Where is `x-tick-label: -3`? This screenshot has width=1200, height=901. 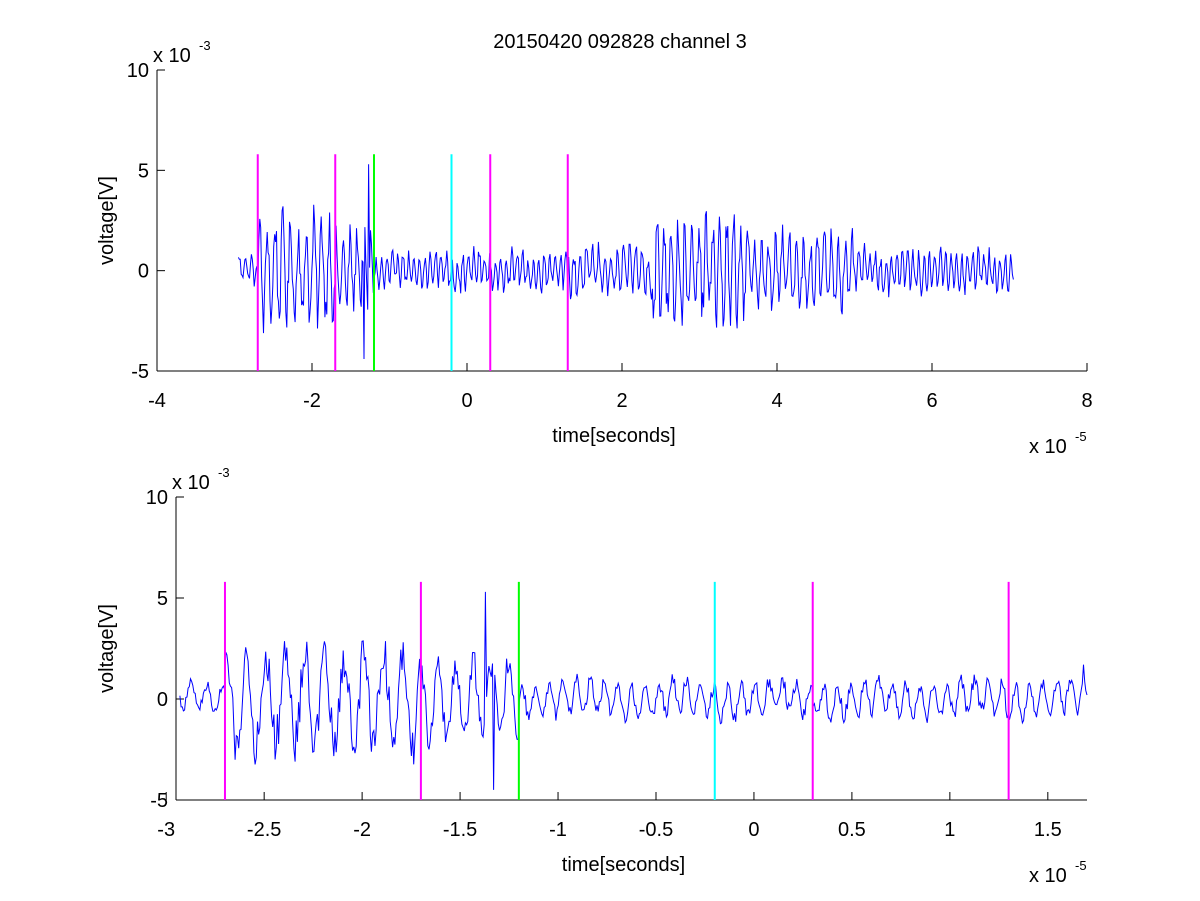
x-tick-label: -3 is located at coordinates (166, 830).